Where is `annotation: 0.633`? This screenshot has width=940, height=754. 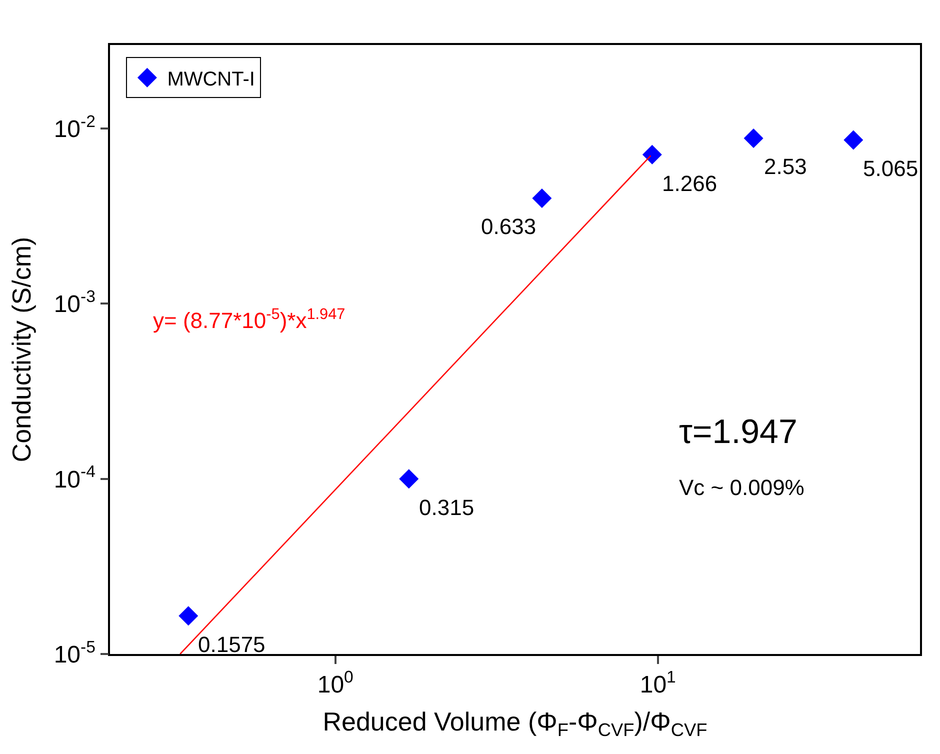
annotation: 0.633 is located at coordinates (508, 226).